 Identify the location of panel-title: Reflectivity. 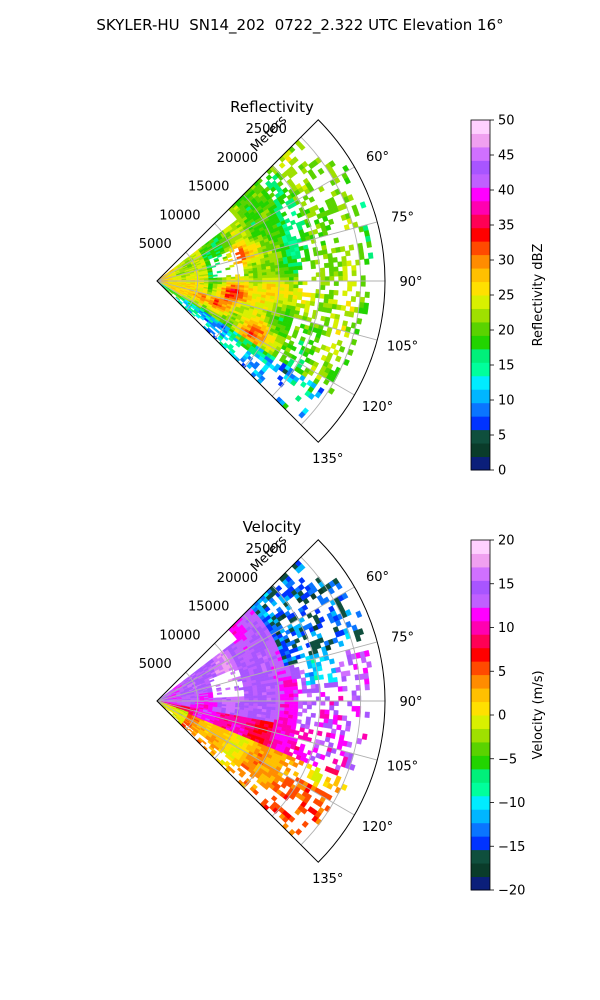
(272, 107).